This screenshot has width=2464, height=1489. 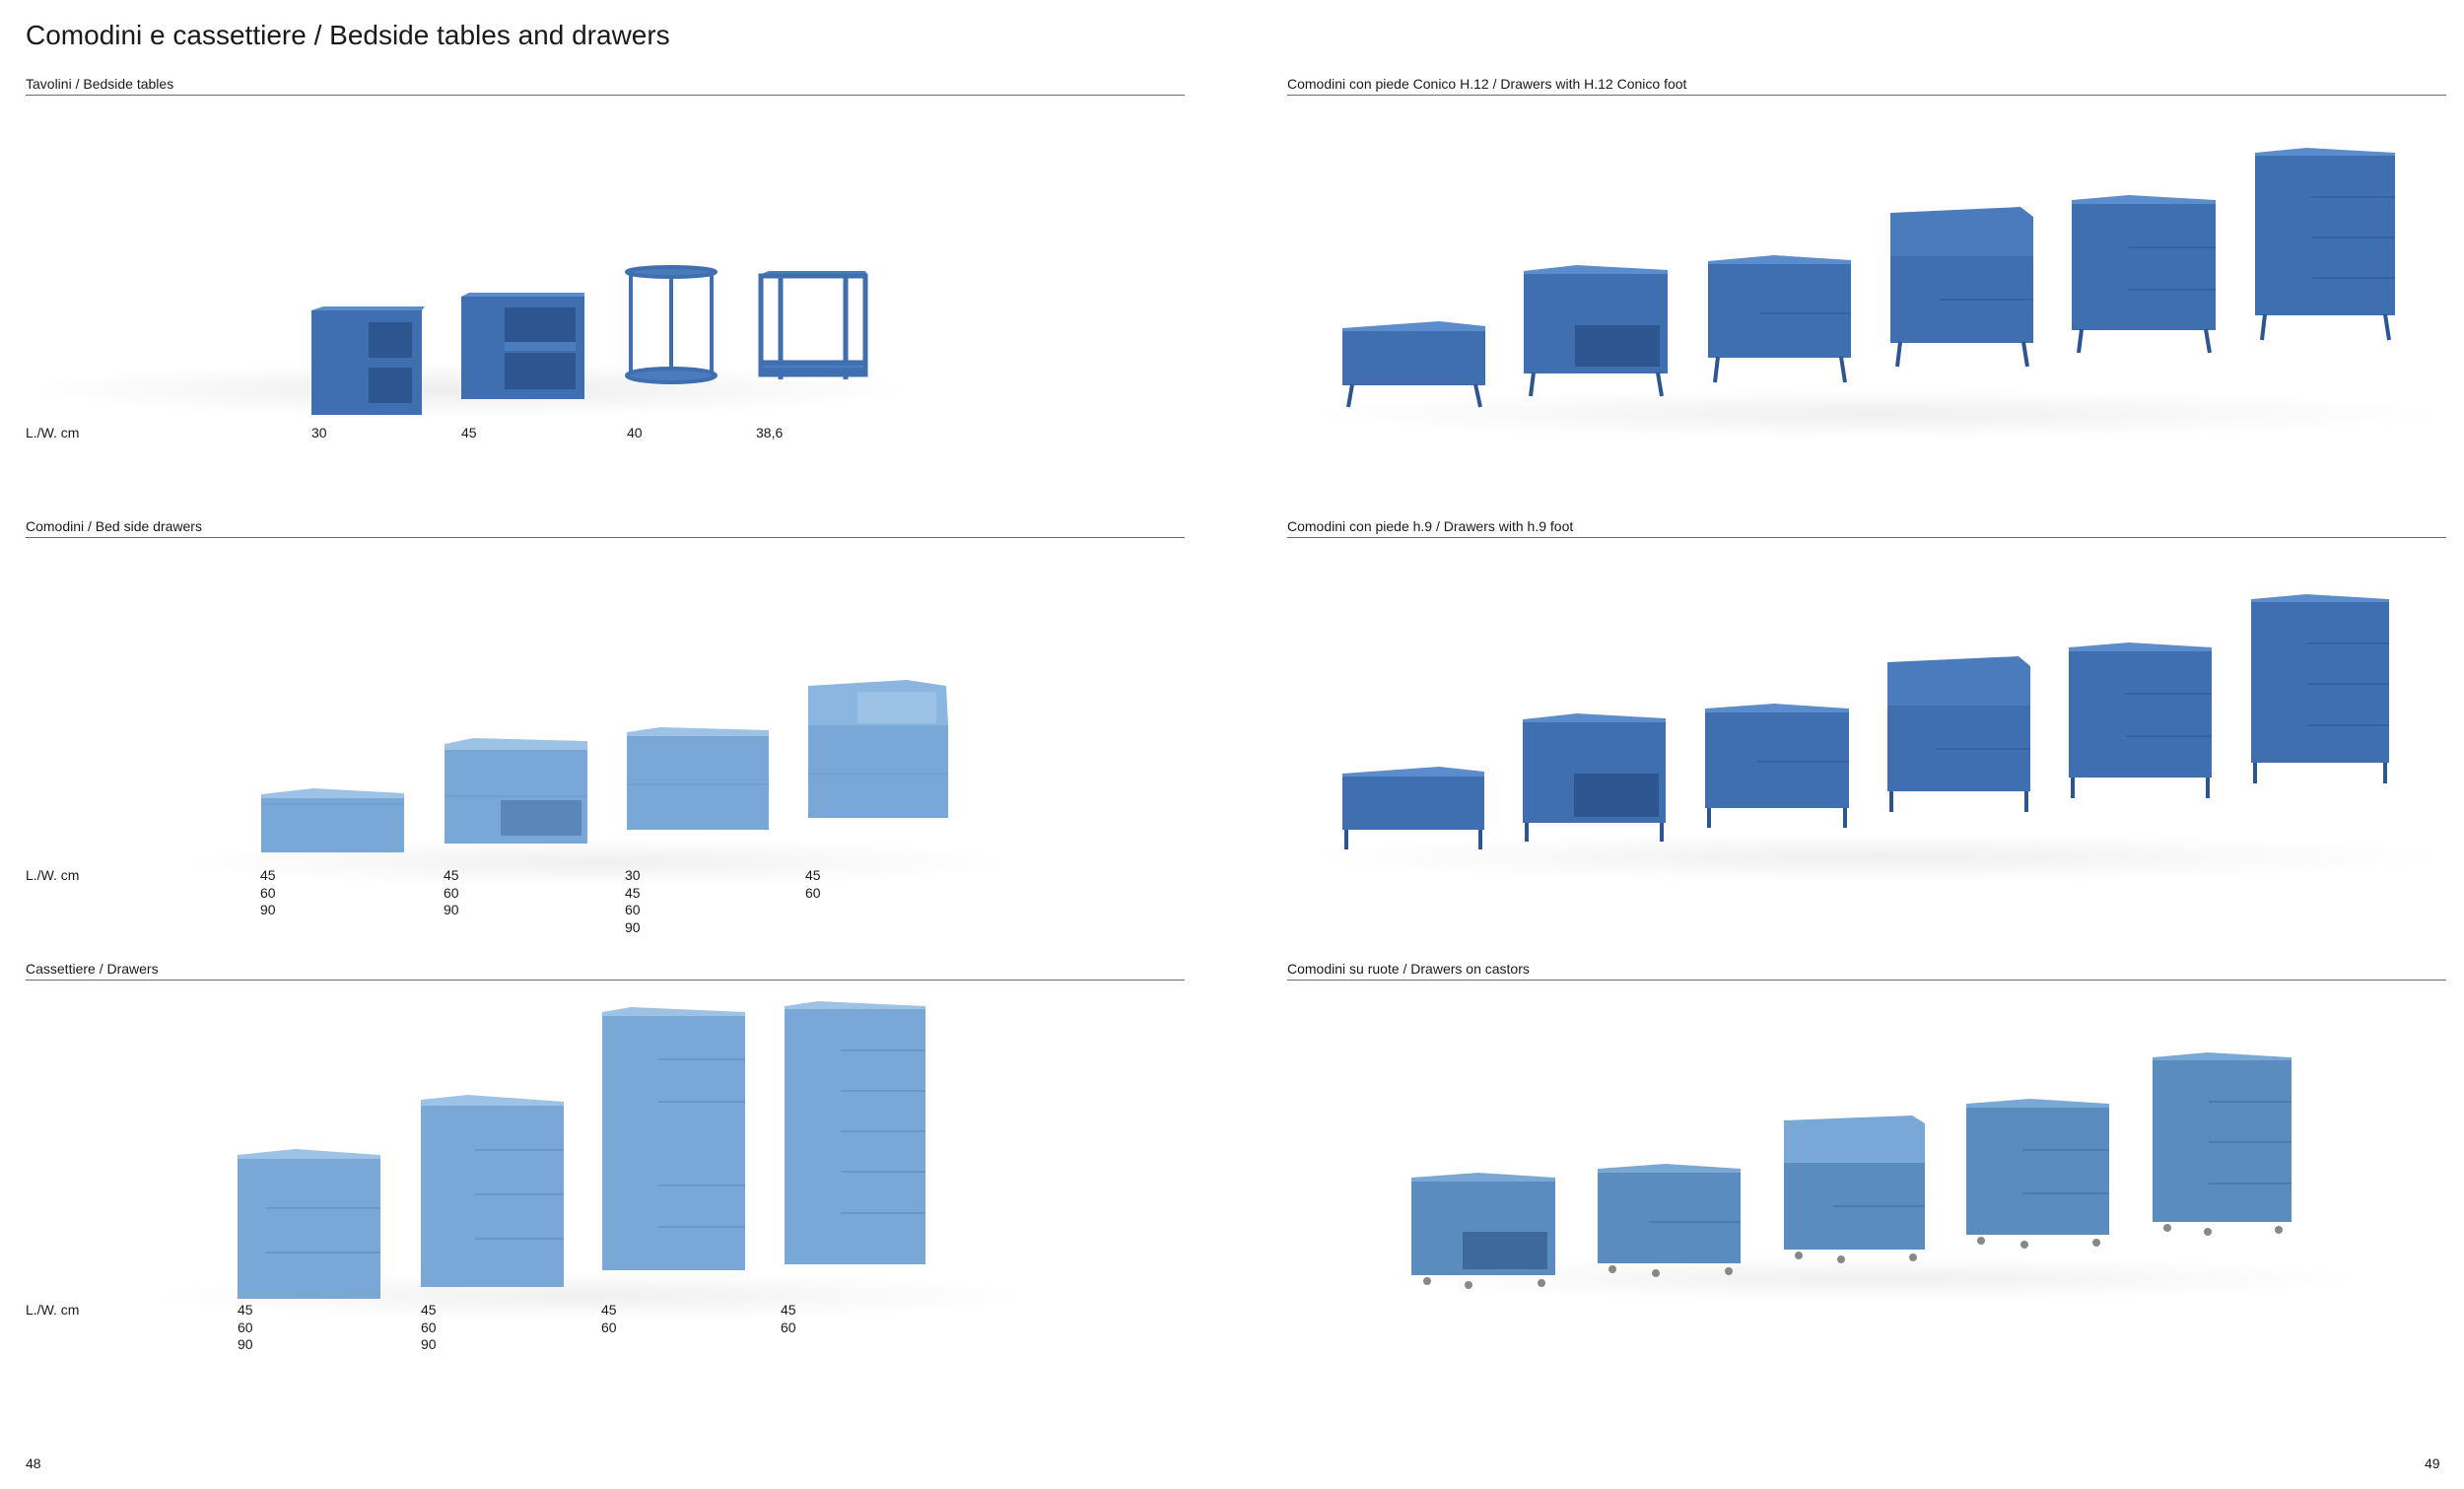 I want to click on bed-drawer-low, so click(x=332, y=820).